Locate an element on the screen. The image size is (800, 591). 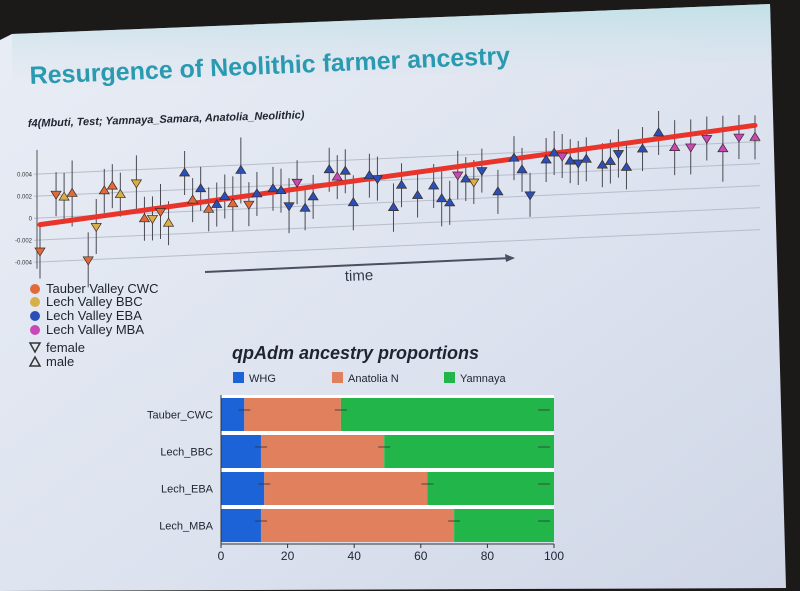
legend-label-anatolia-n: Anatolia N is located at coordinates (373, 379).